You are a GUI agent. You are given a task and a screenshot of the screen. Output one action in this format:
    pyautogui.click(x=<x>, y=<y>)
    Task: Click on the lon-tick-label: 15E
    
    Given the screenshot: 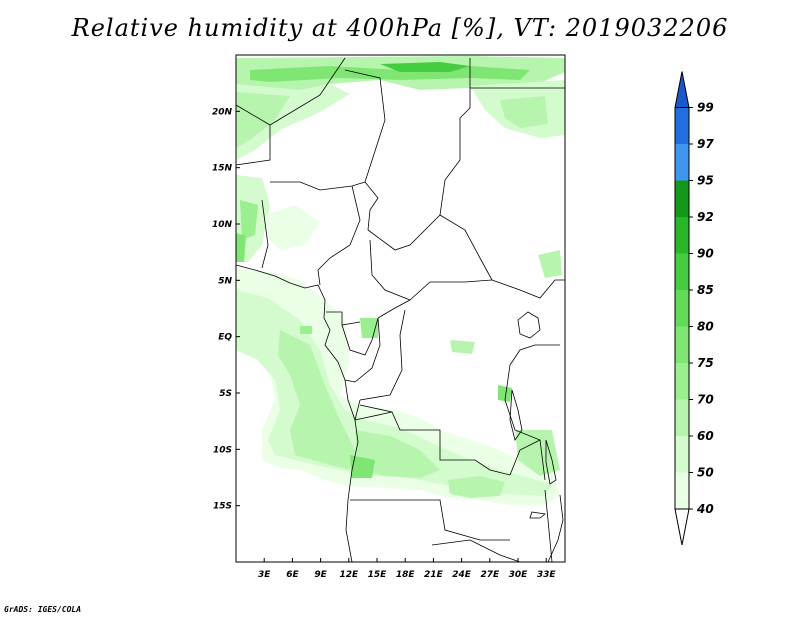 What is the action you would take?
    pyautogui.click(x=378, y=575)
    